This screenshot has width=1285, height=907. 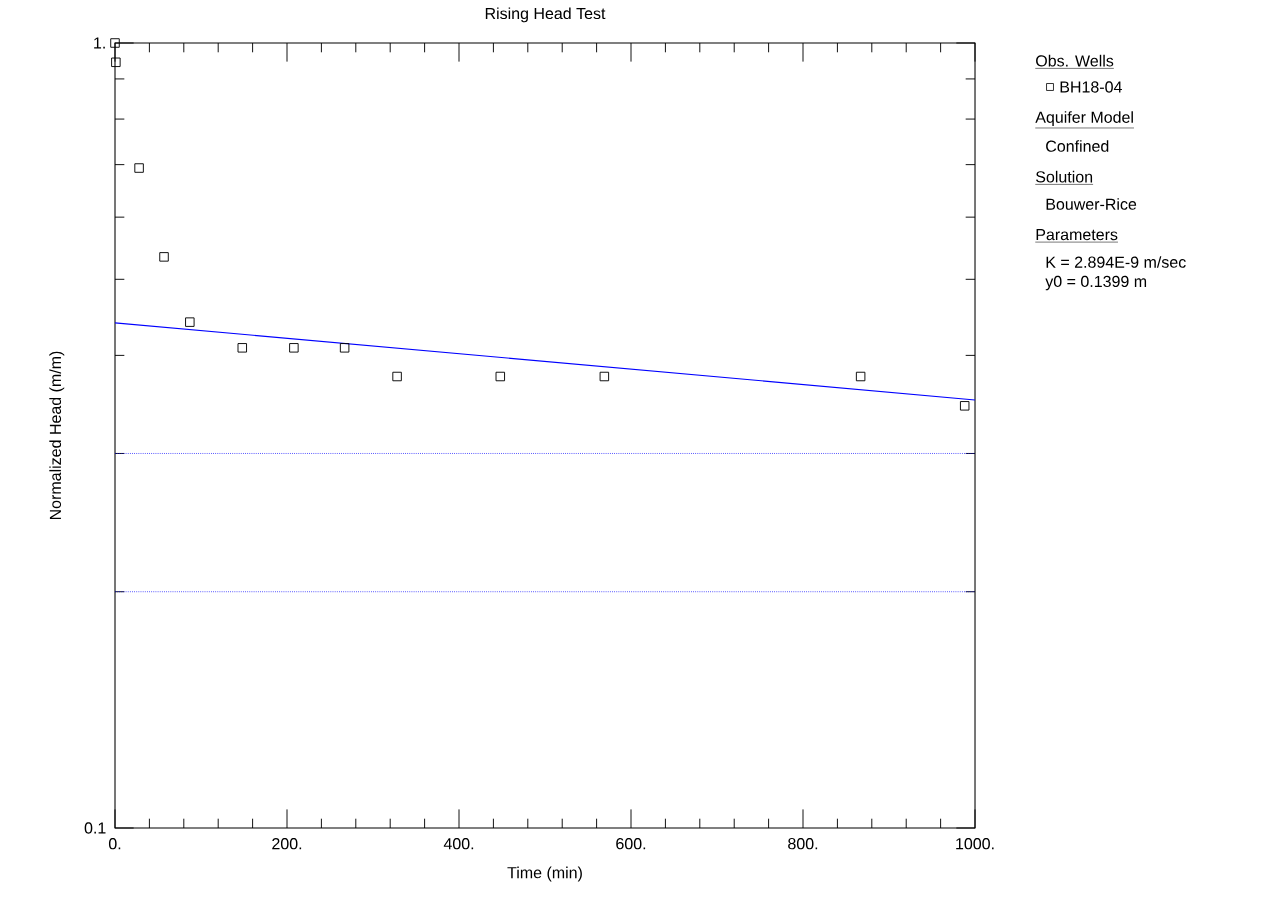 What do you see at coordinates (114, 844) in the screenshot?
I see `x-tick-label: 0.` at bounding box center [114, 844].